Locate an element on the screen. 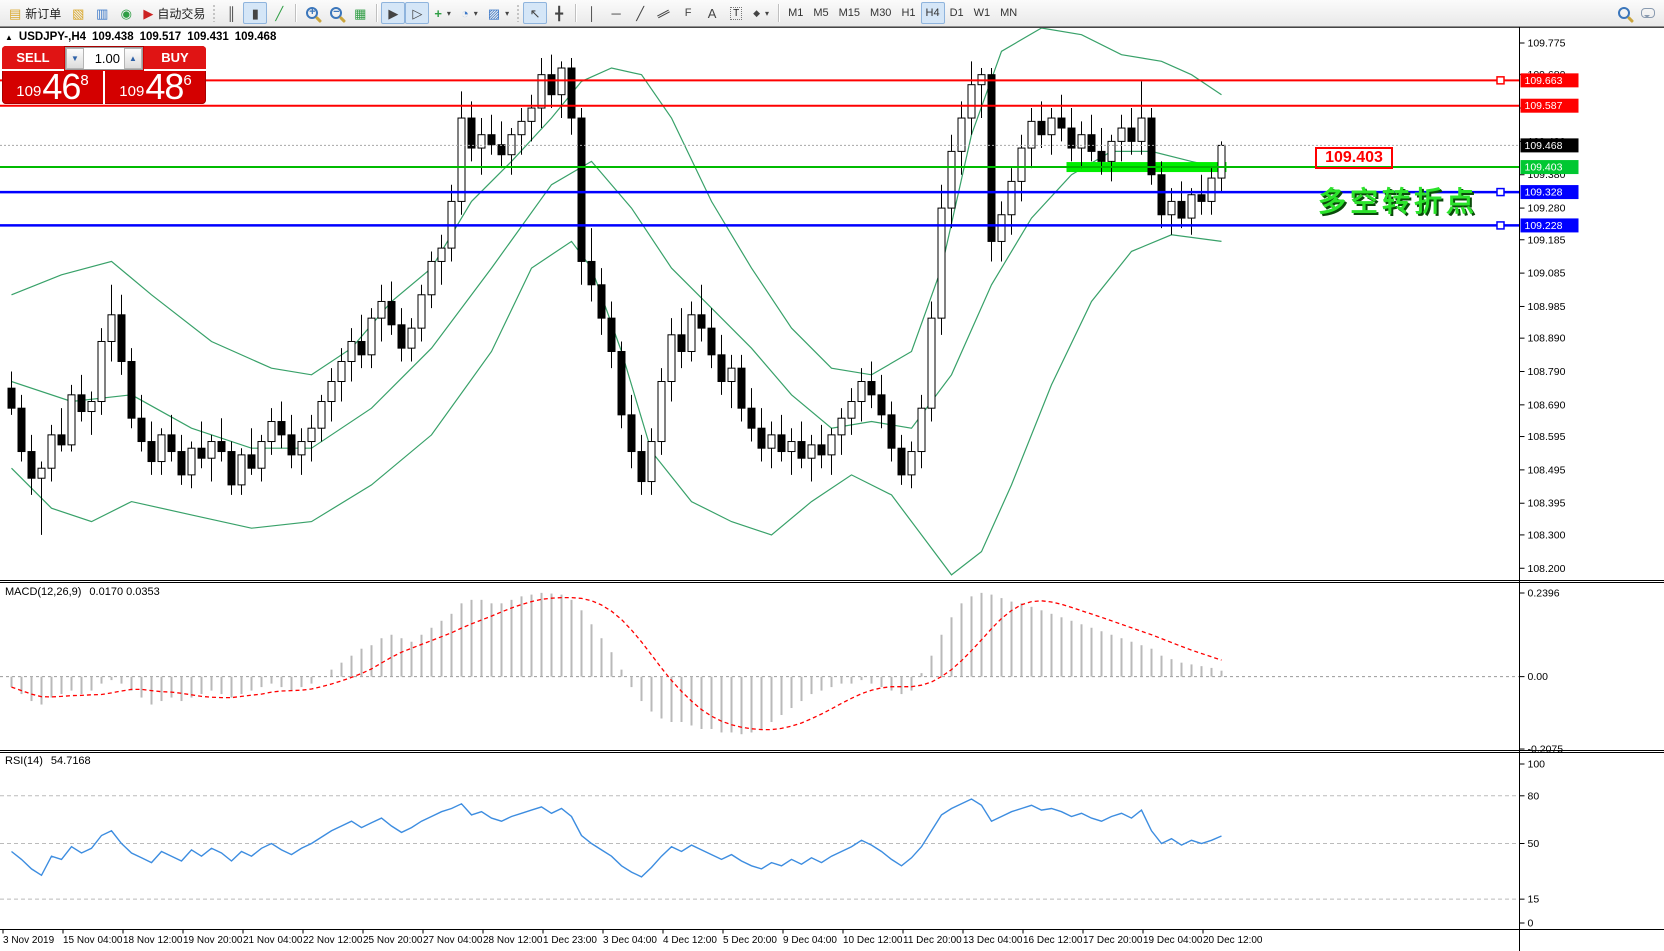 The height and width of the screenshot is (951, 1664). timeframe-button-h1: H1 is located at coordinates (908, 13).